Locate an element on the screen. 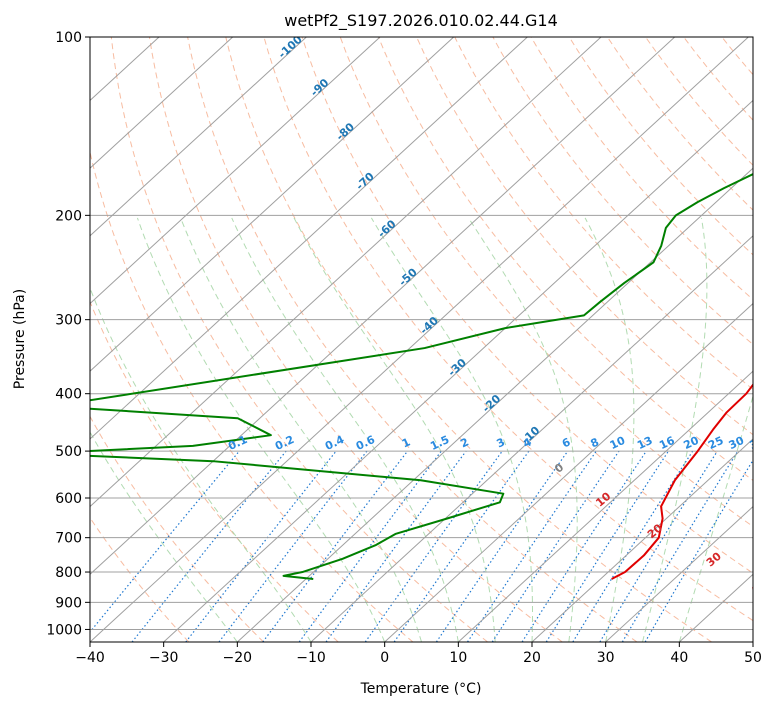  x-tick-label: −30 is located at coordinates (164, 658).